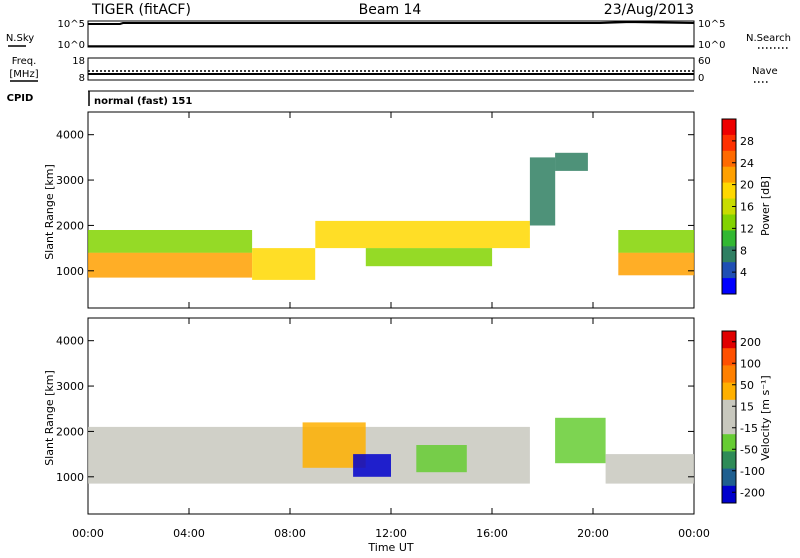 This screenshot has width=800, height=558. Describe the element at coordinates (391, 34) in the screenshot. I see `nsky-frame` at that location.